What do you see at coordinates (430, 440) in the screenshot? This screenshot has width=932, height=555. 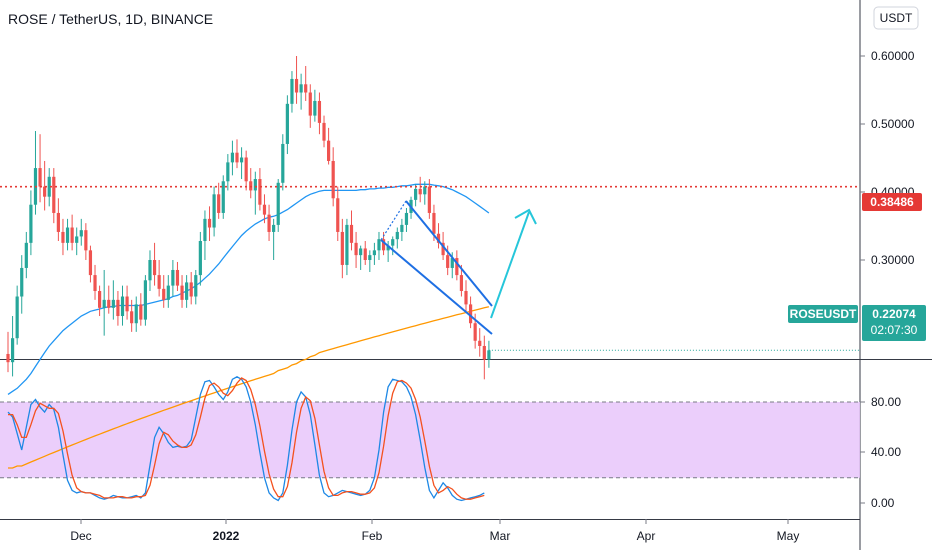 I see `stoch-band-fill` at bounding box center [430, 440].